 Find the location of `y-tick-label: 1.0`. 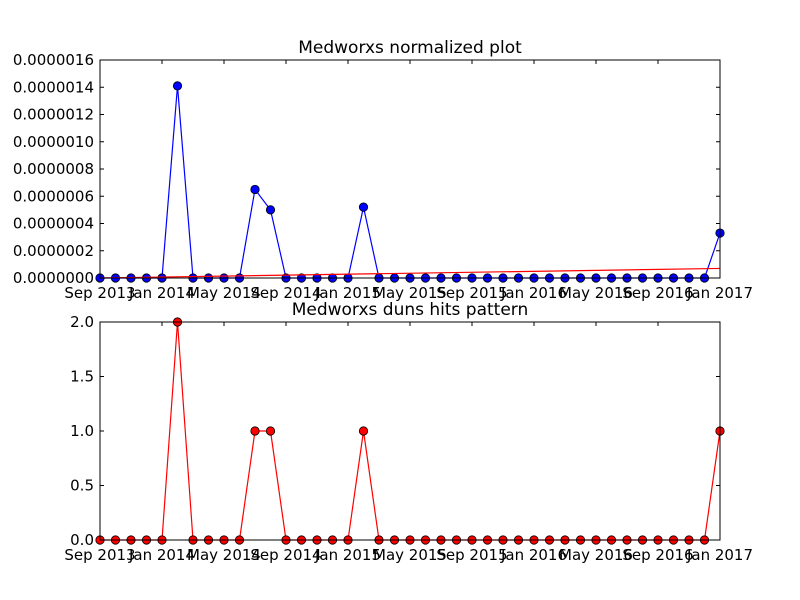

y-tick-label: 1.0 is located at coordinates (82, 431).